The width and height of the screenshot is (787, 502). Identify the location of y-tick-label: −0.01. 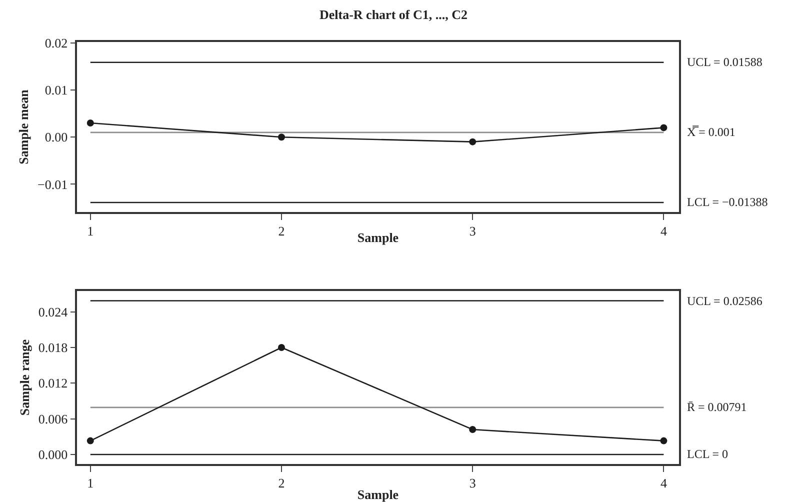
(53, 184).